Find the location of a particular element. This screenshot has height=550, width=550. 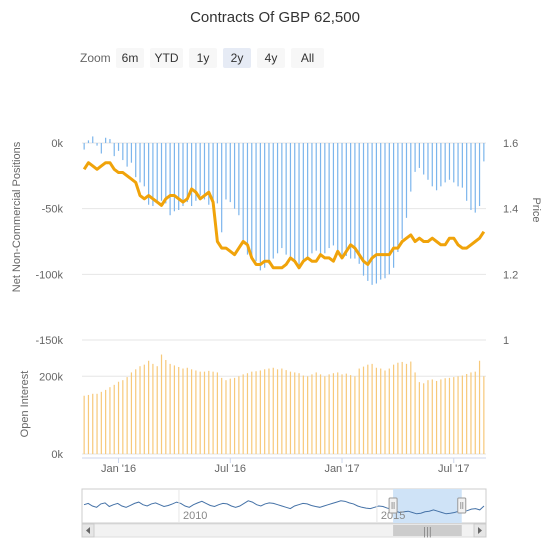

zoom-button-background is located at coordinates (203, 58).